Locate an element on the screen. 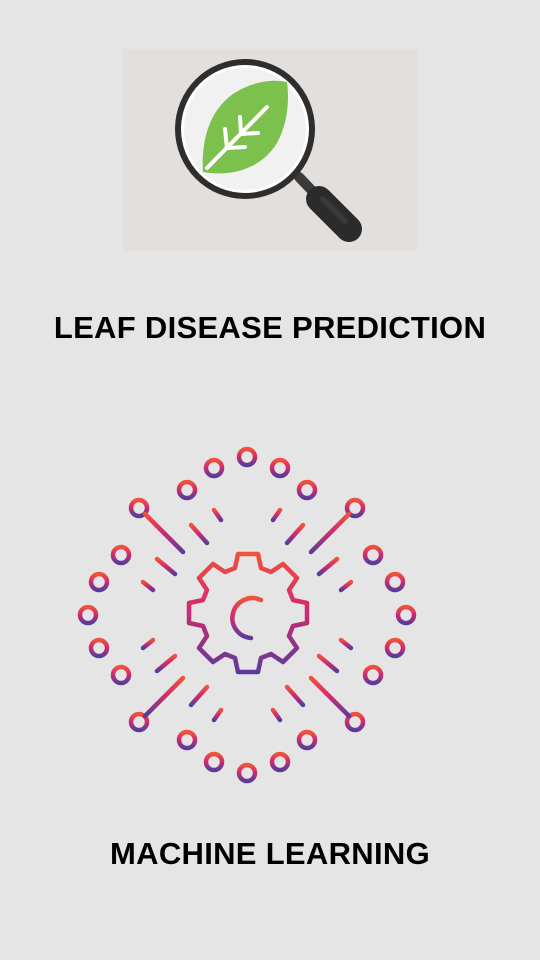  machine-learning-title: MACHINE LEARNING is located at coordinates (270, 853).